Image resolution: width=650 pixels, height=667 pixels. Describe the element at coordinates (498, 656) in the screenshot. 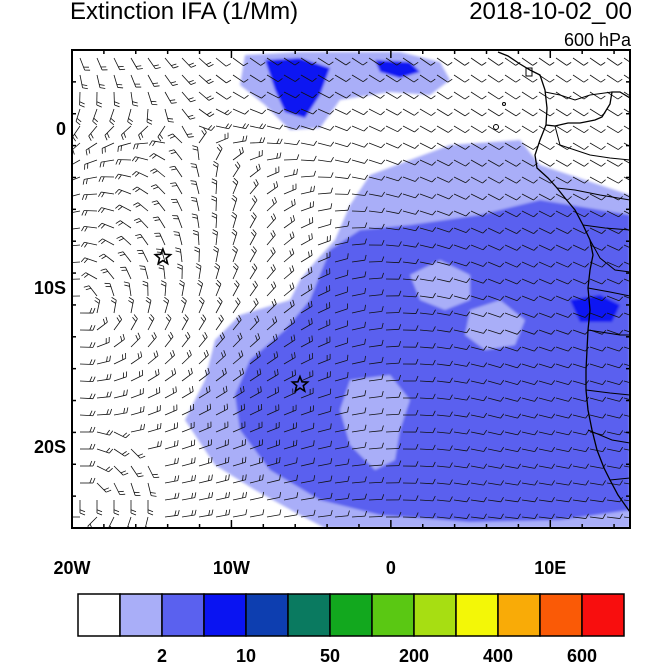

I see `colorbar-label: 400` at that location.